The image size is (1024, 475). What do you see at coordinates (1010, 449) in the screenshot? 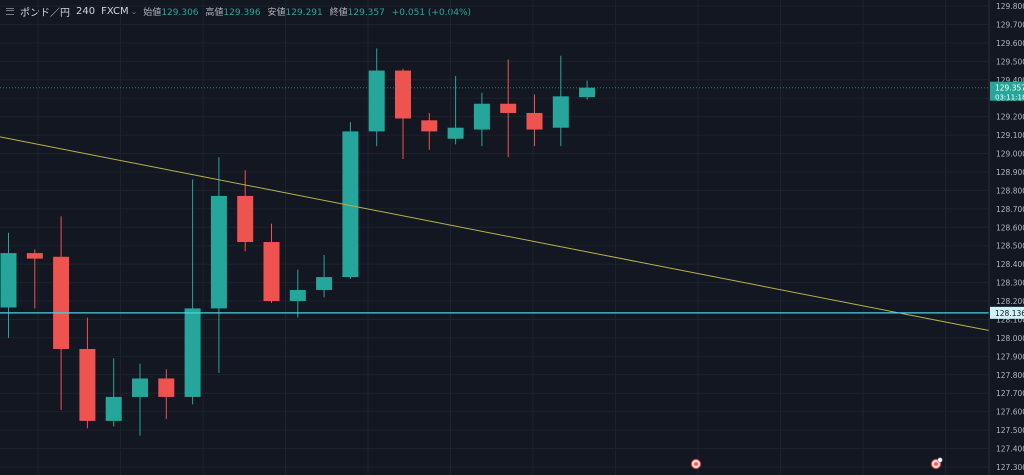
I see `y-tick-label: 127.400` at bounding box center [1010, 449].